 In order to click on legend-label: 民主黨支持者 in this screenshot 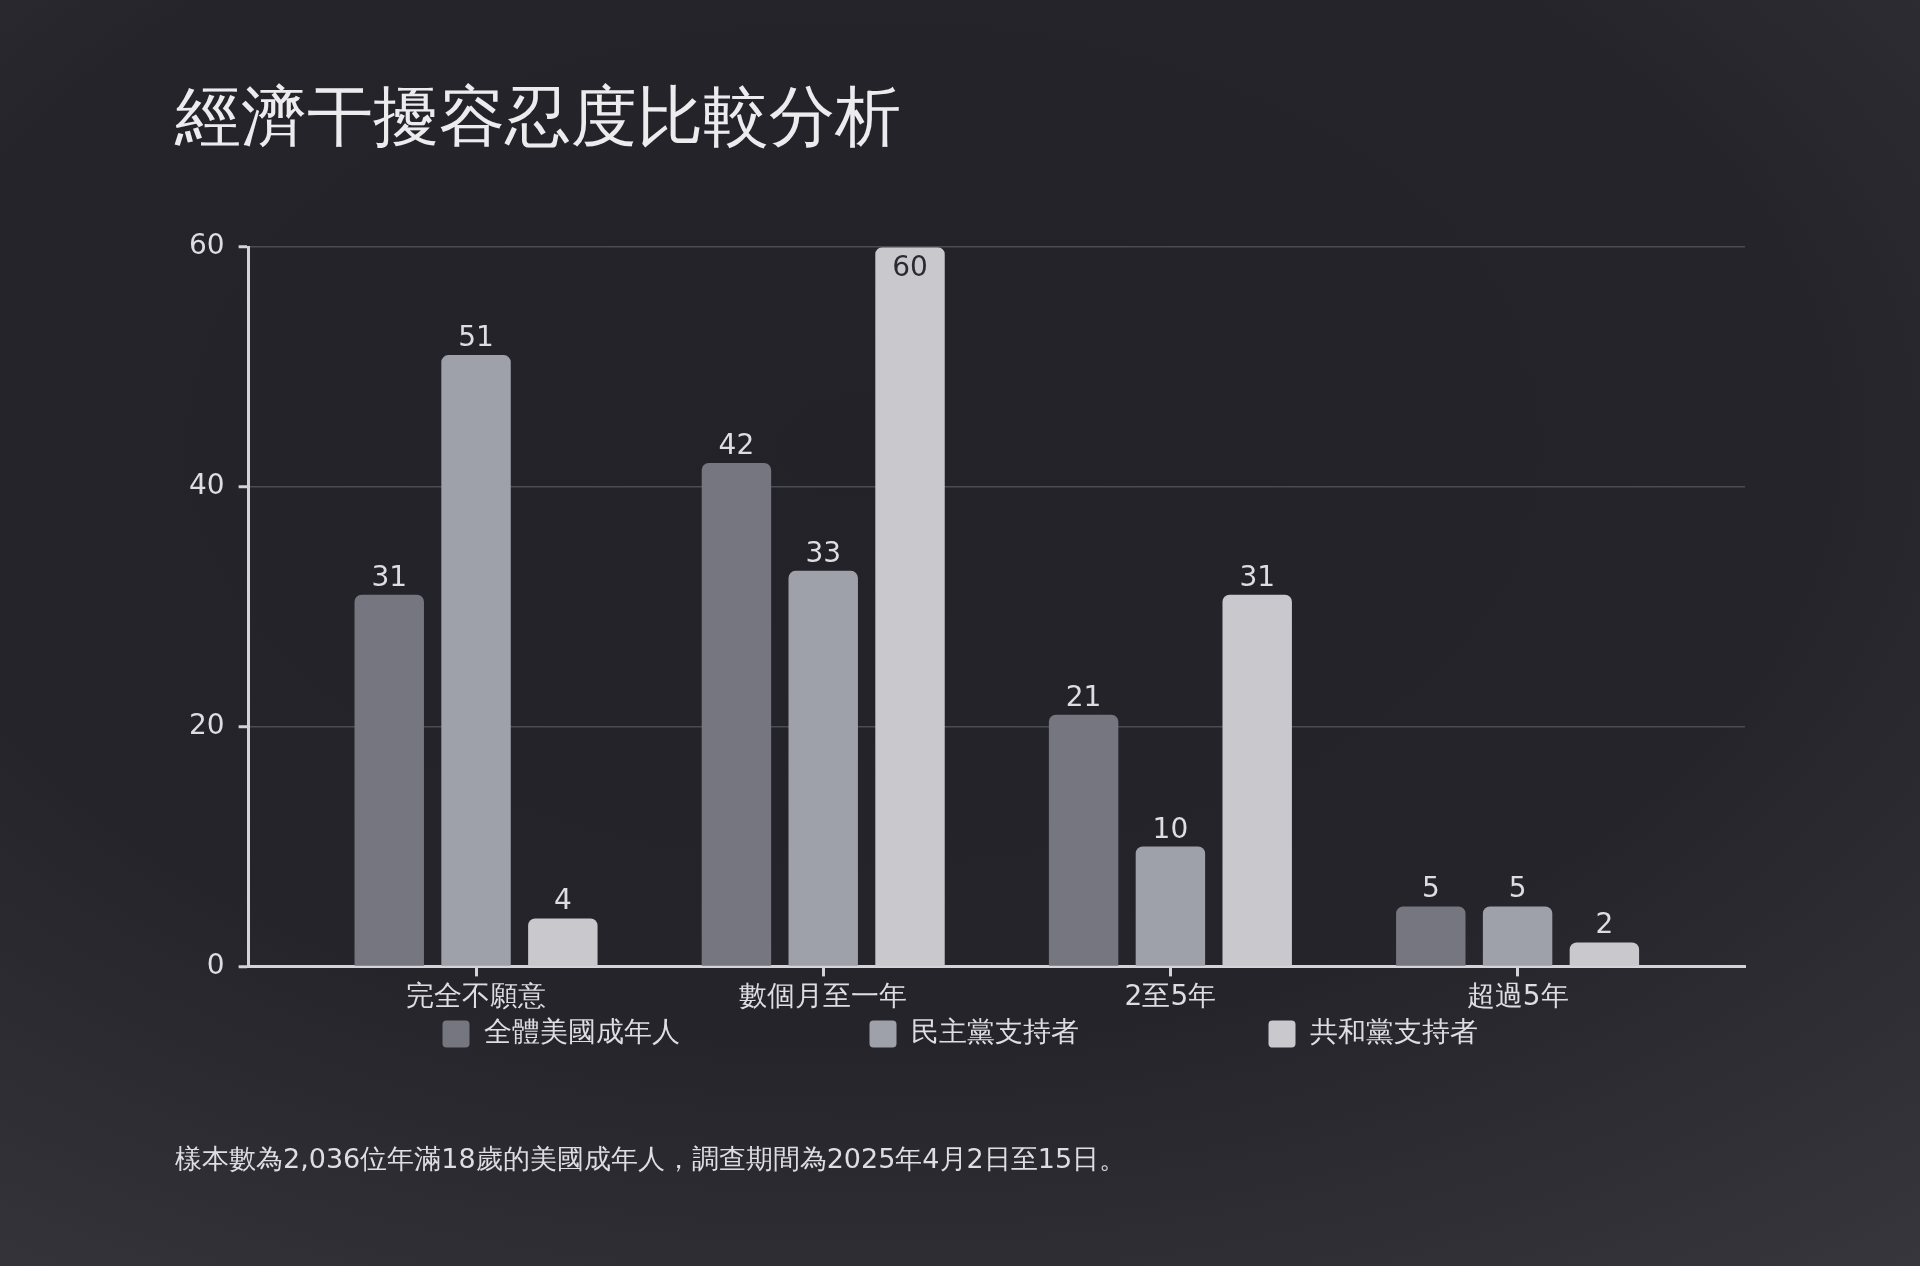, I will do `click(994, 1032)`.